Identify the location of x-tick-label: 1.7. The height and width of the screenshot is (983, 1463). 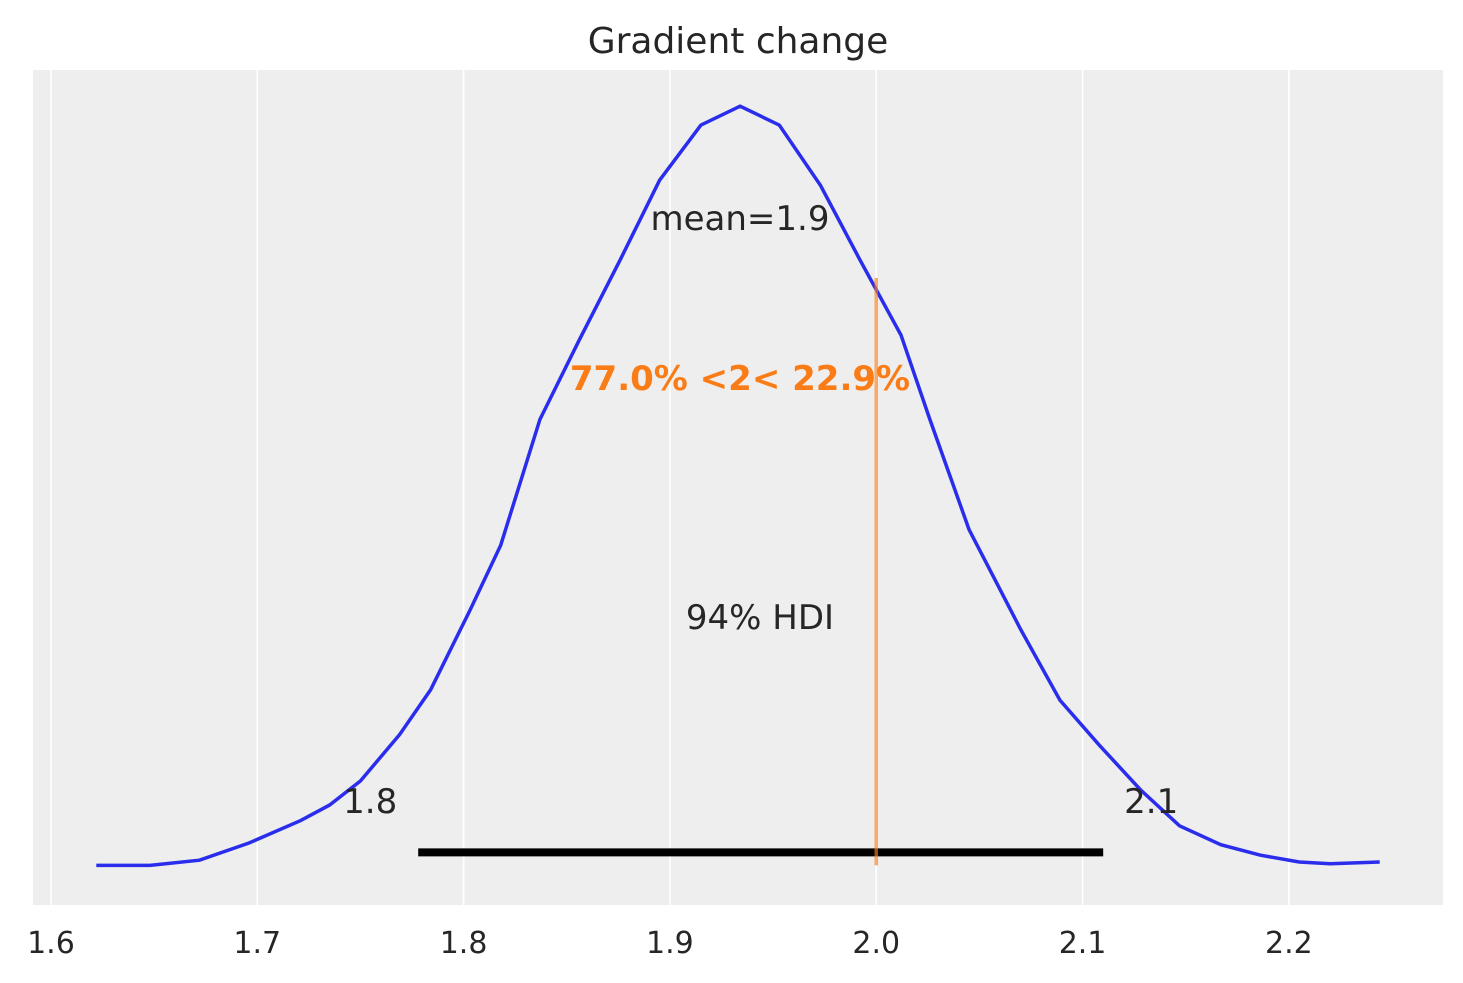
(257, 943).